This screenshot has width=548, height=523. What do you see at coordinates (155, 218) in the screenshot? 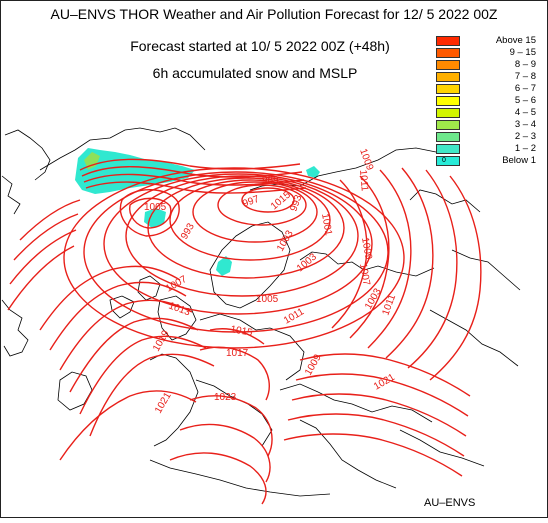
I see `snow-patch-jan-mayen` at bounding box center [155, 218].